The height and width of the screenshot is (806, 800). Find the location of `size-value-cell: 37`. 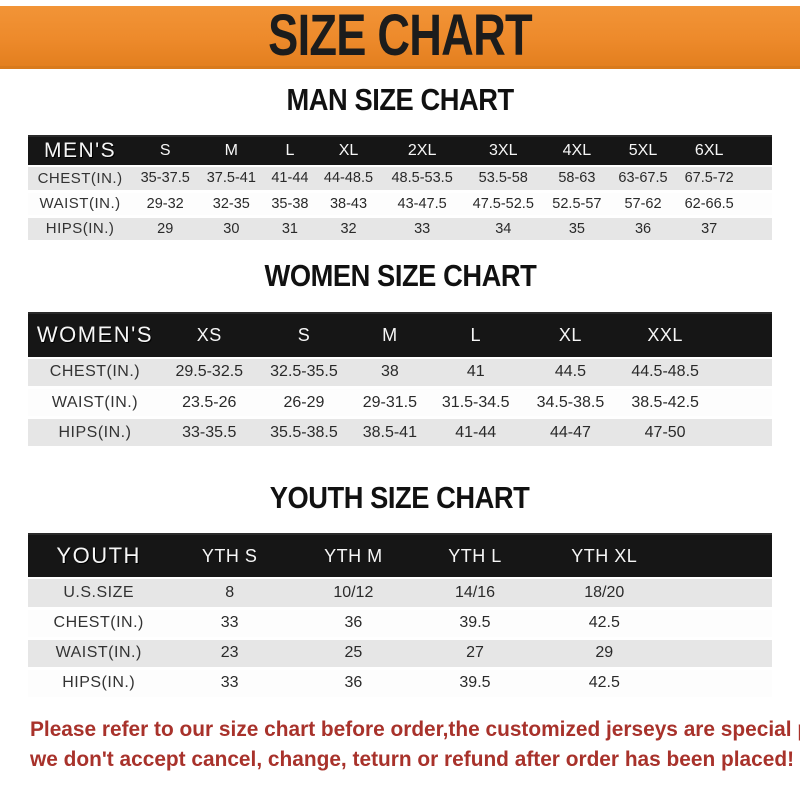

size-value-cell: 37 is located at coordinates (709, 228).